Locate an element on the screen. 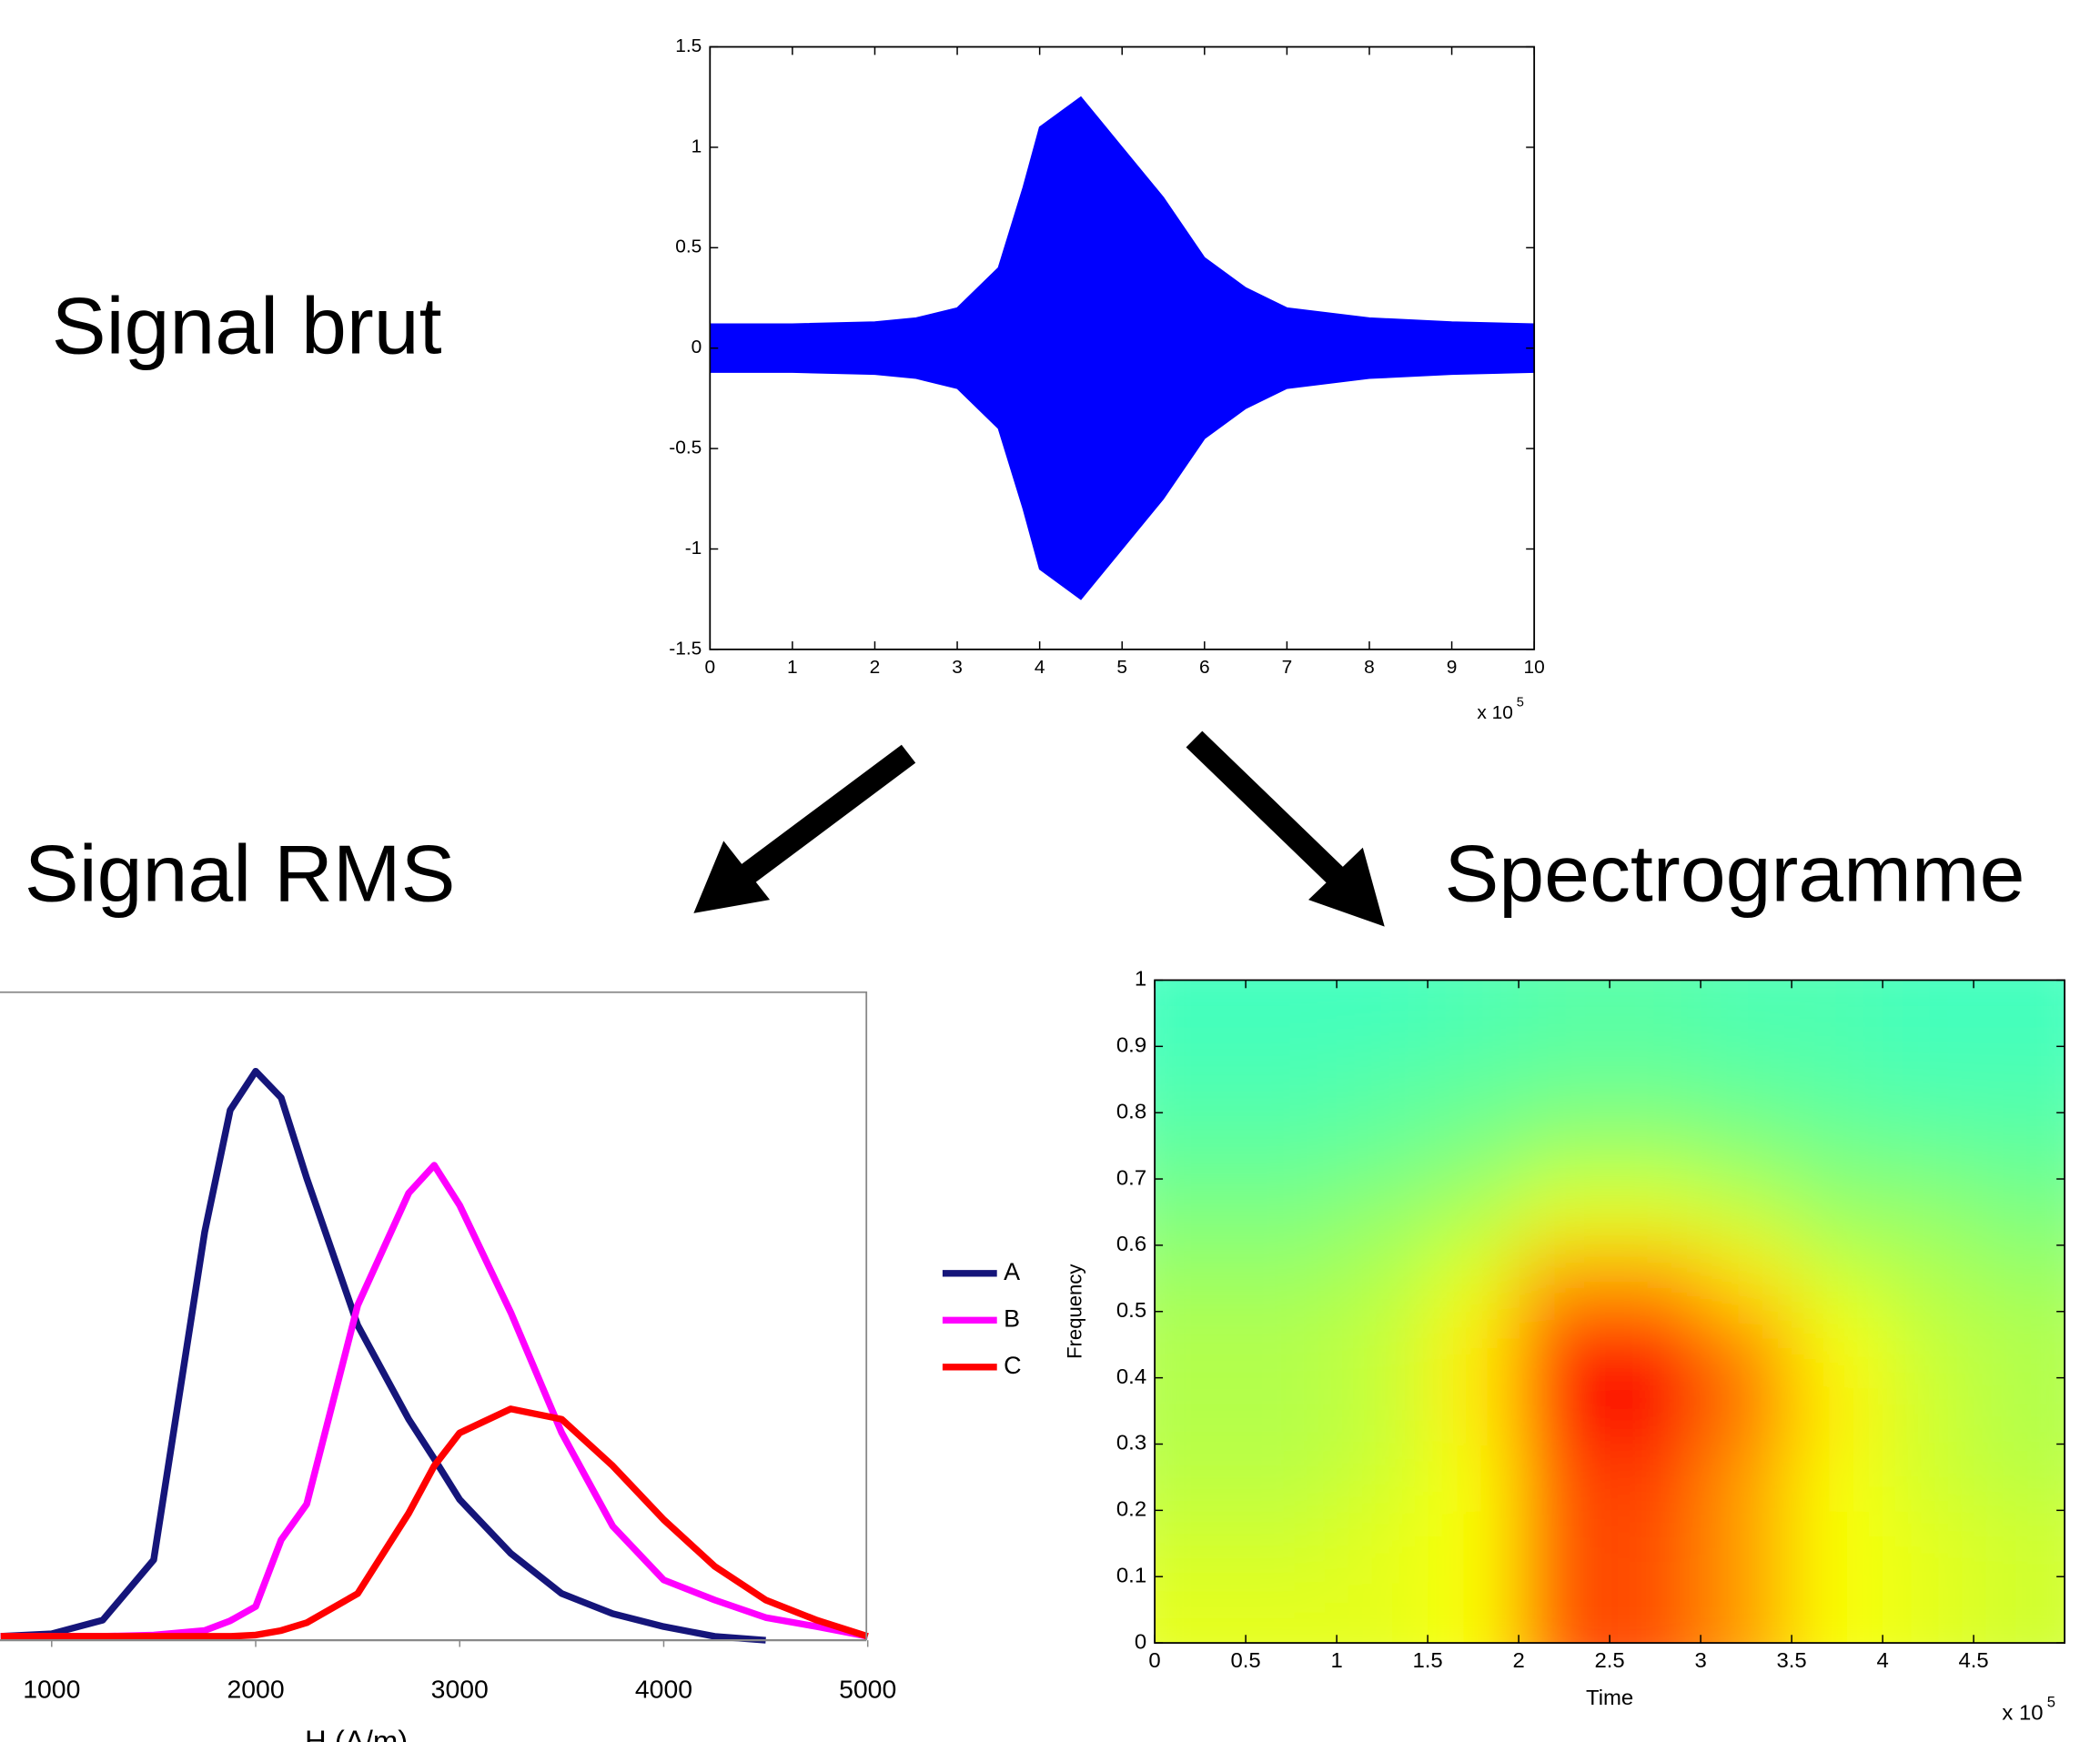 The height and width of the screenshot is (1742, 2100). x-tick-label: 10 is located at coordinates (1534, 667).